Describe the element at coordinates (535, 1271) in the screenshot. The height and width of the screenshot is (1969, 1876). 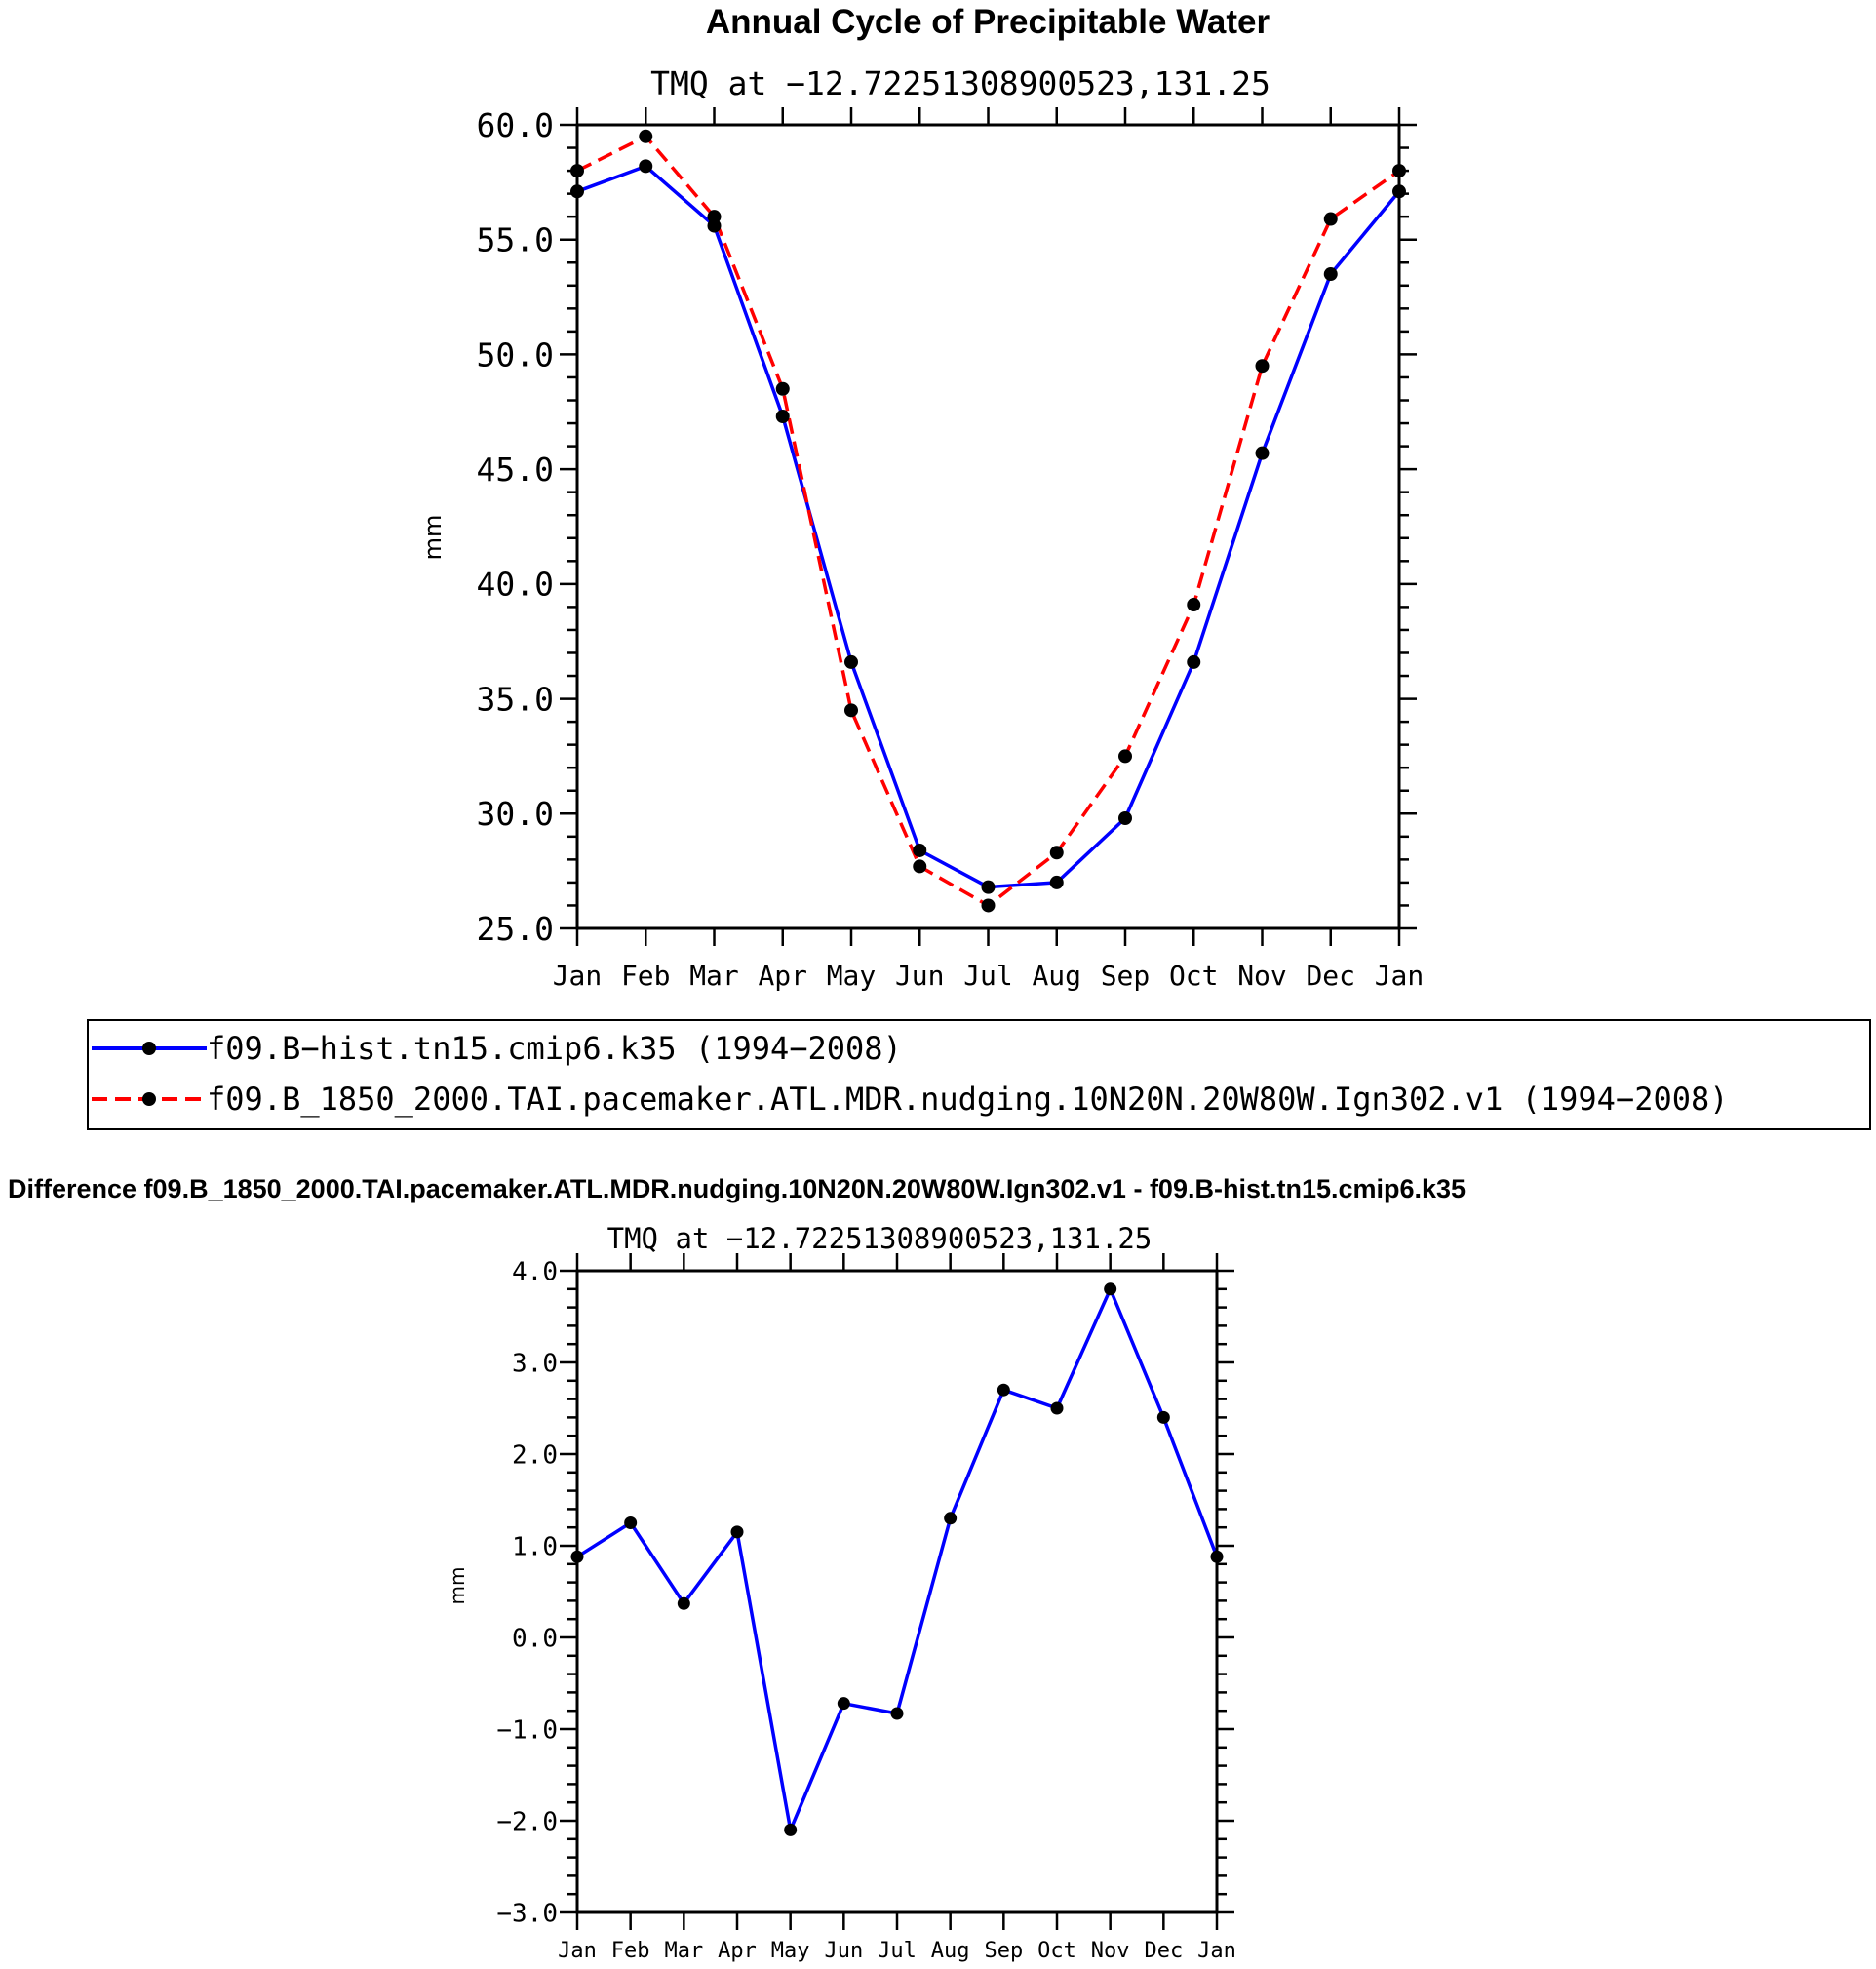
I see `y-tick-label: 4.0` at that location.